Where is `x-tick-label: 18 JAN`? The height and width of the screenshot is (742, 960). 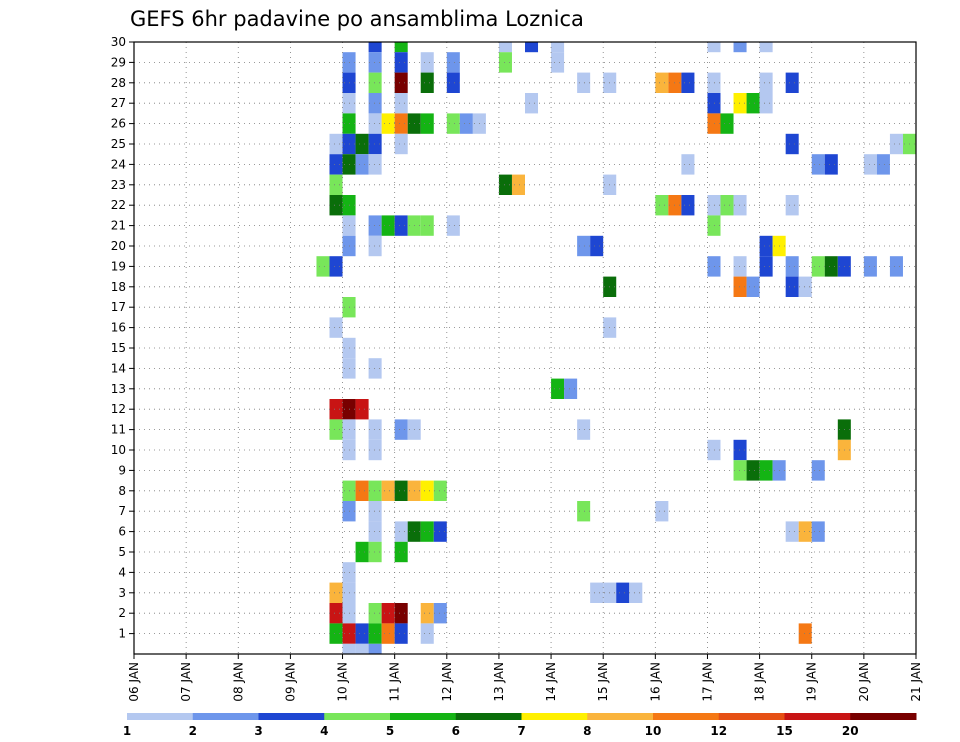 x-tick-label: 18 JAN is located at coordinates (760, 682).